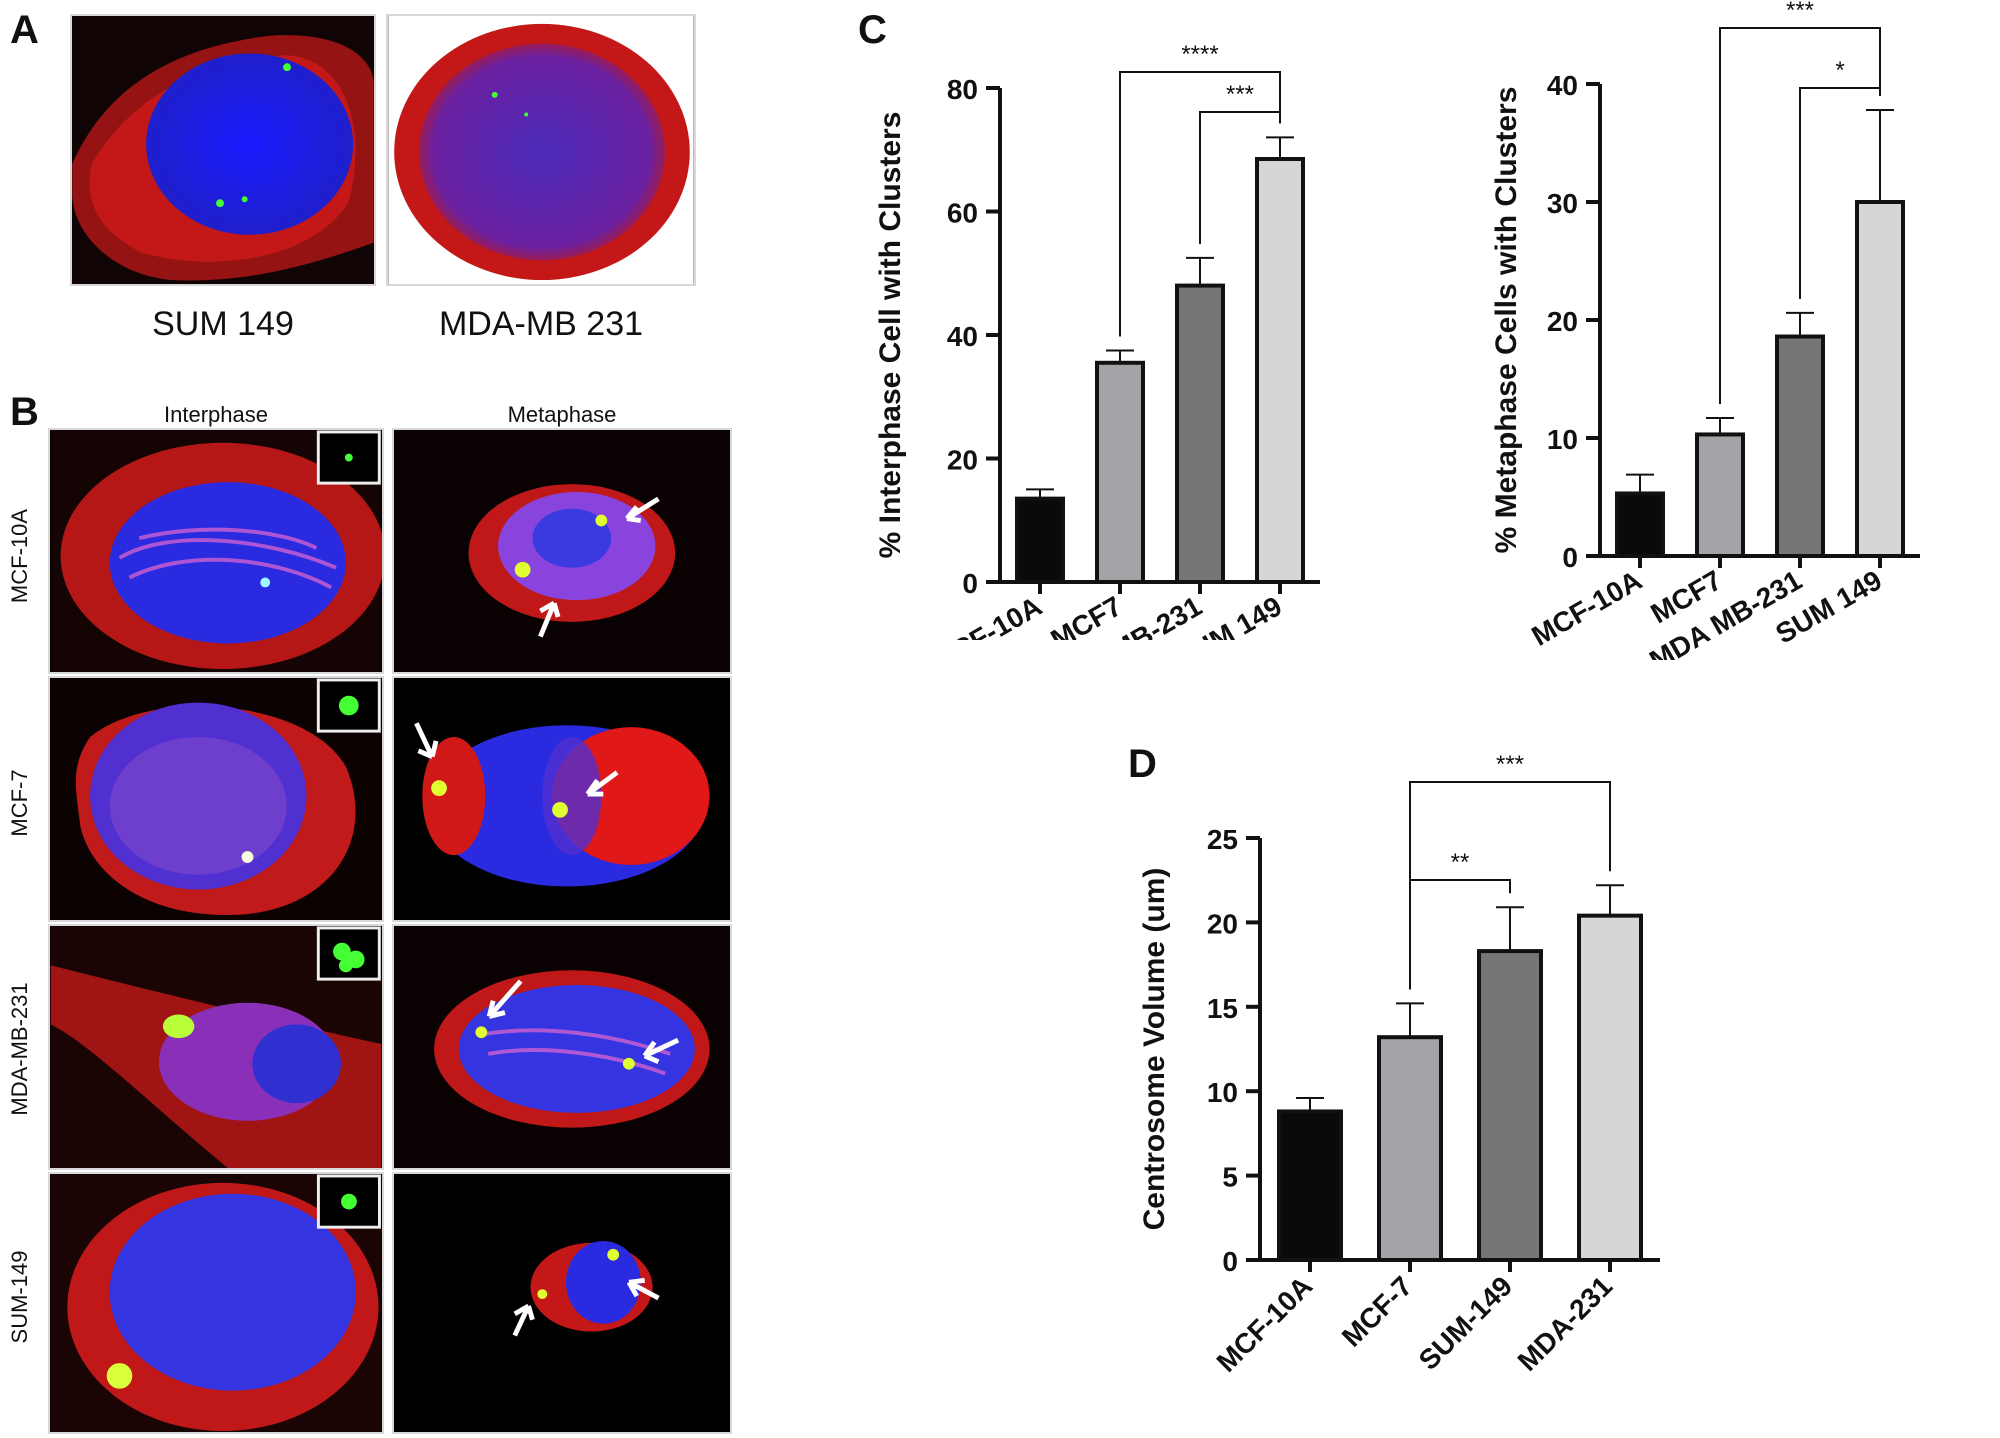 The height and width of the screenshot is (1438, 2000). I want to click on micrograph-sum149-metaphase, so click(562, 1303).